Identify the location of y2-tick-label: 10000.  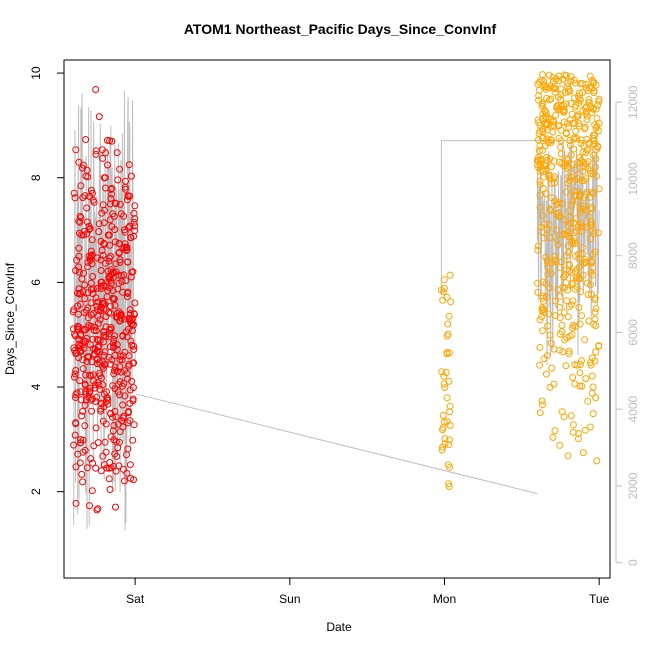
(633, 179).